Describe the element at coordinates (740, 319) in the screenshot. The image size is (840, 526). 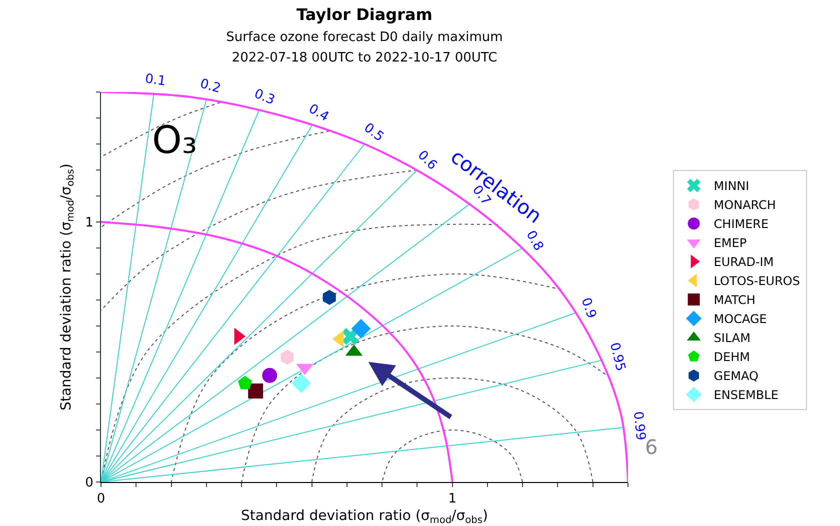
I see `legend-label: MOCAGE` at that location.